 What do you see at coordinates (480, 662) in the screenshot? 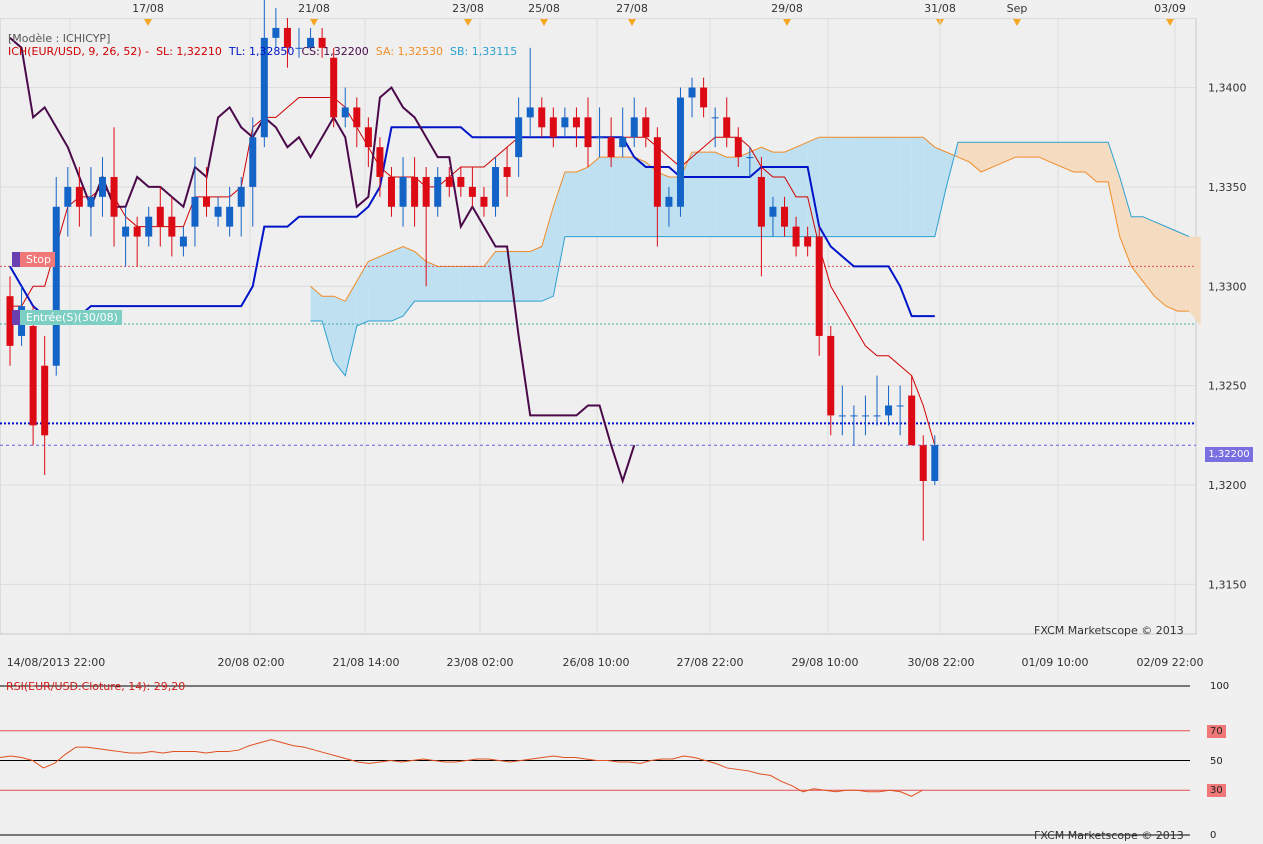
I see `time-tick-label: 23/08 02:00` at bounding box center [480, 662].